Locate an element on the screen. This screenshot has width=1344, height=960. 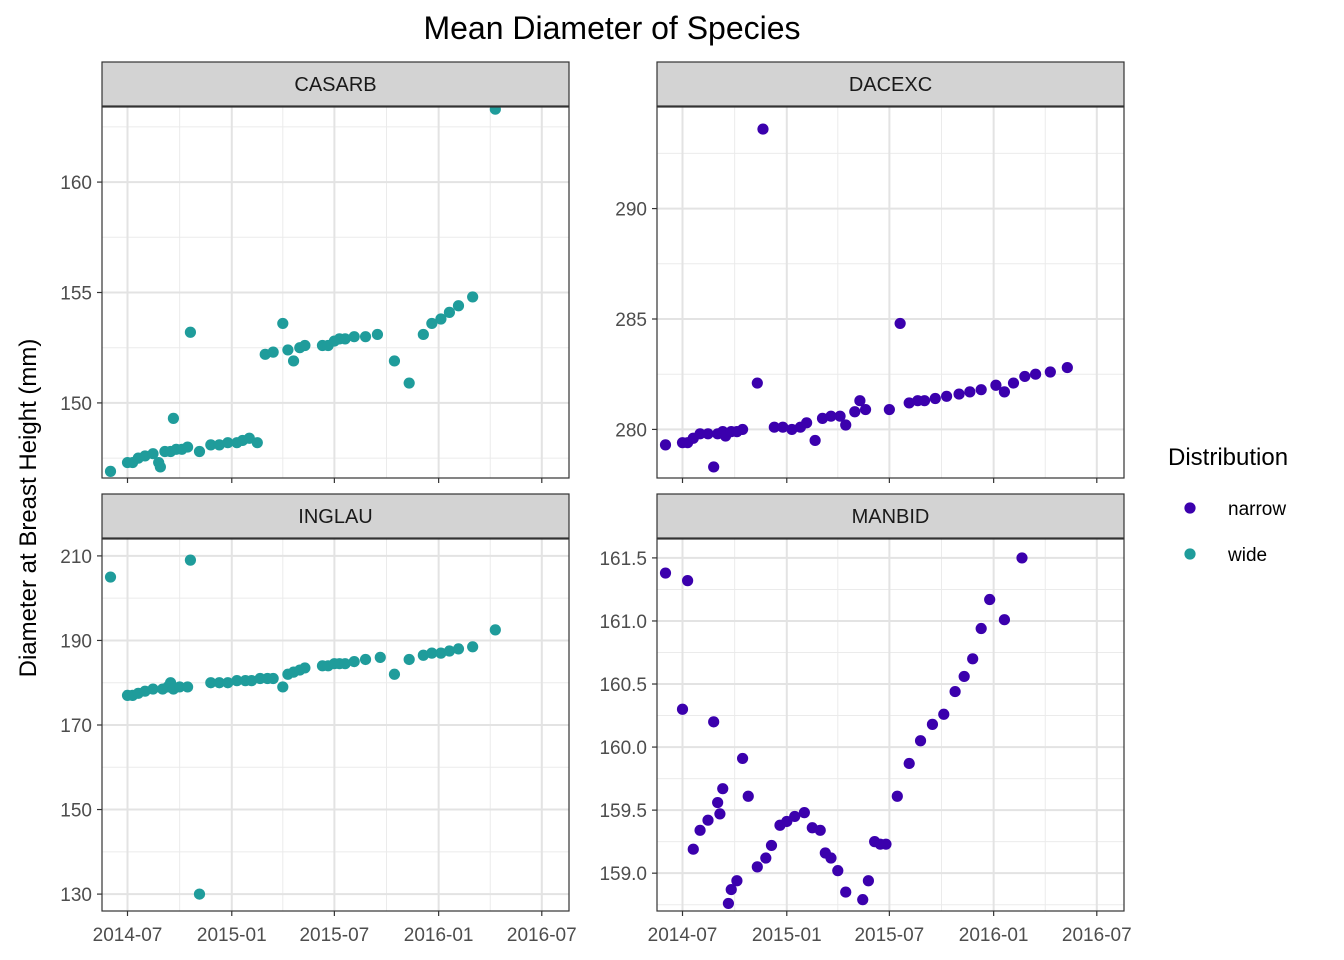
x-tick-label: 2015-07 is located at coordinates (889, 935).